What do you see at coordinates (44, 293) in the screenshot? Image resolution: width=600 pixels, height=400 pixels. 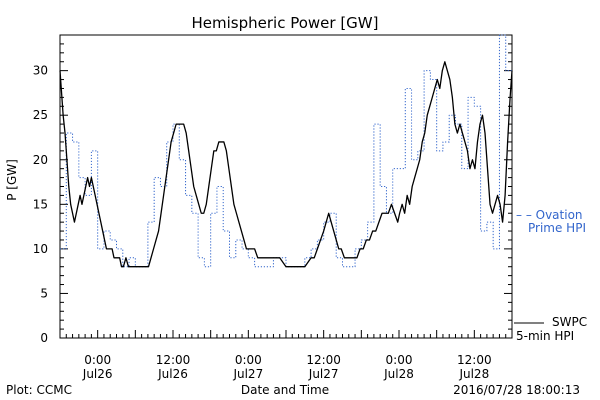 I see `y-tick-label: 5` at bounding box center [44, 293].